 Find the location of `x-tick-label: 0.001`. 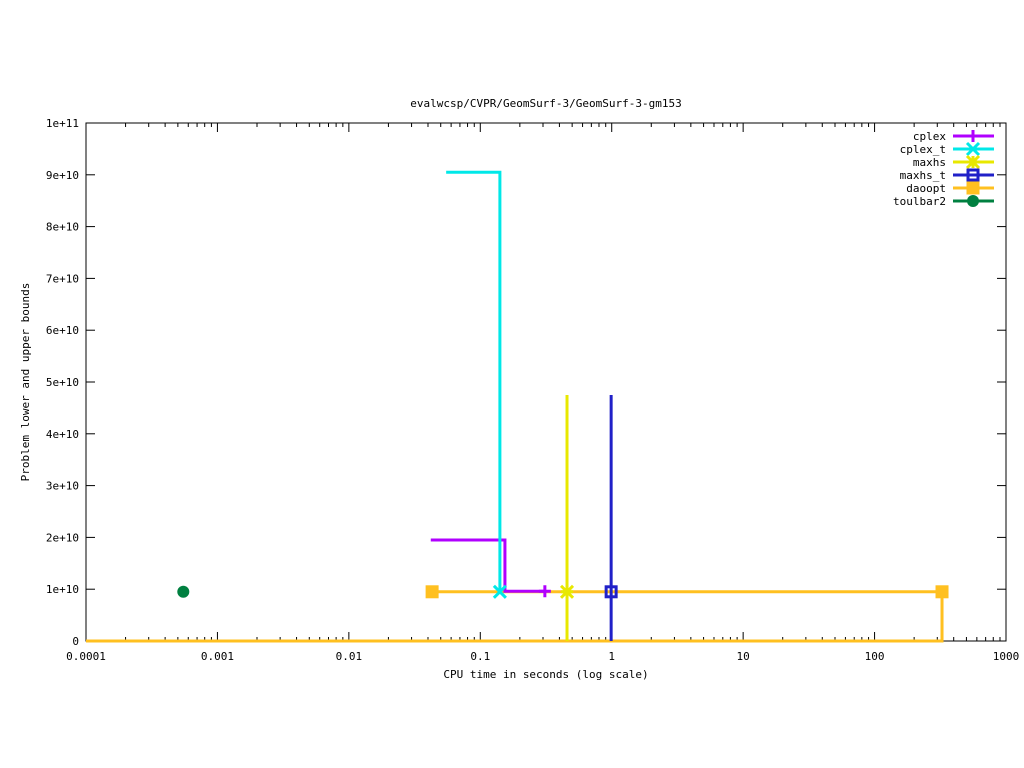

x-tick-label: 0.001 is located at coordinates (217, 656).